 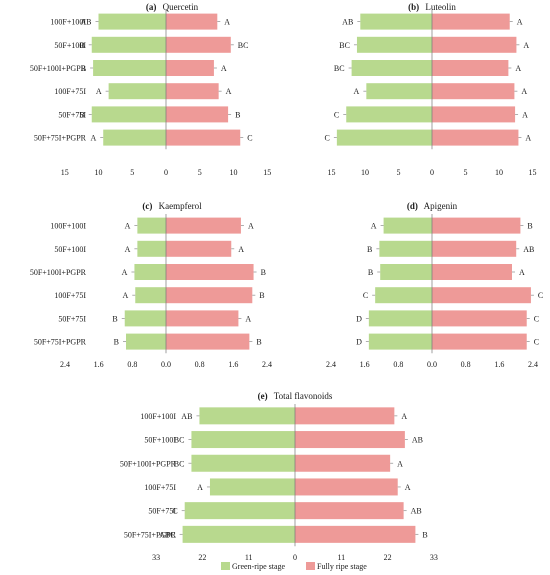 I want to click on legend-item: Green-ripe stage, so click(x=253, y=566).